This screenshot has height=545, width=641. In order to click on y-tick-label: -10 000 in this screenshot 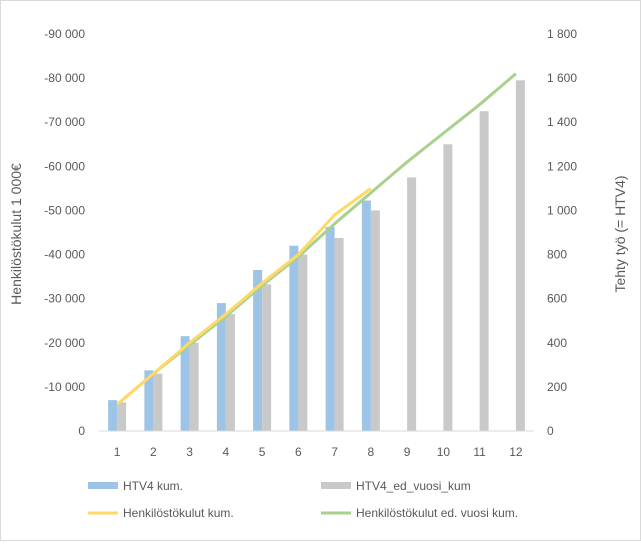, I will do `click(64, 387)`.